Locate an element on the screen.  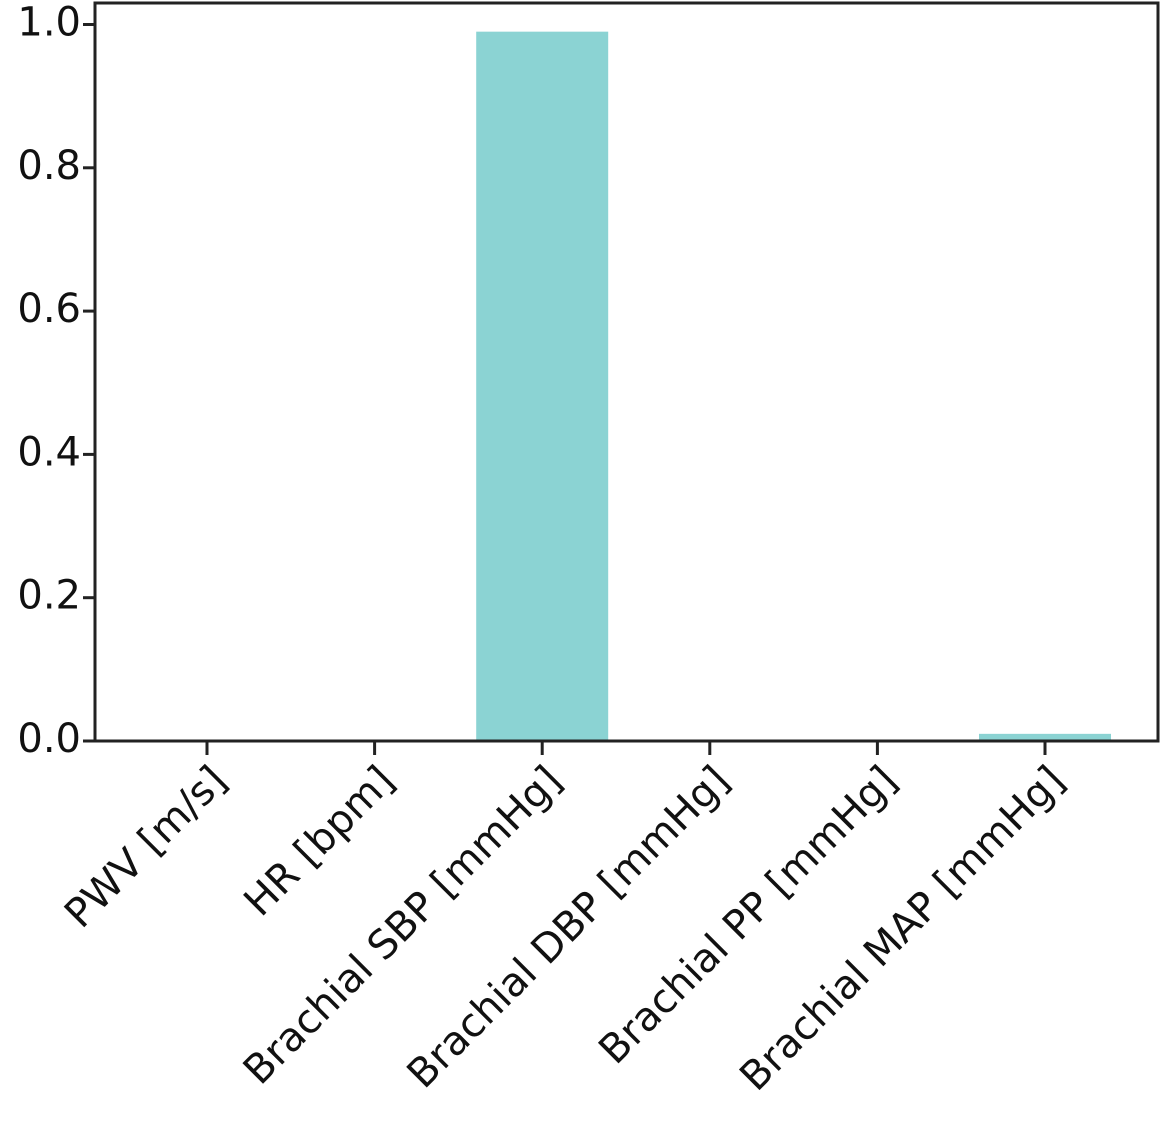
x-tick-label: PWV [m/s] is located at coordinates (146, 847).